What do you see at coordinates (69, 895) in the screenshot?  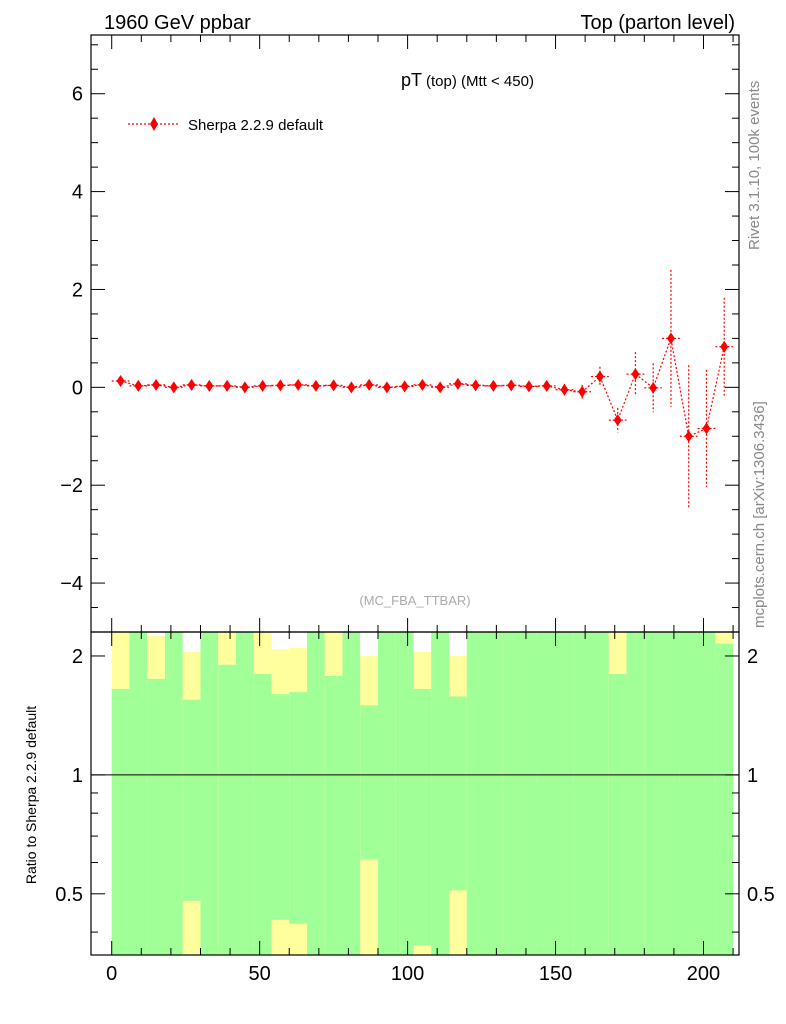 I see `ratio-ytick-label: 0.5` at bounding box center [69, 895].